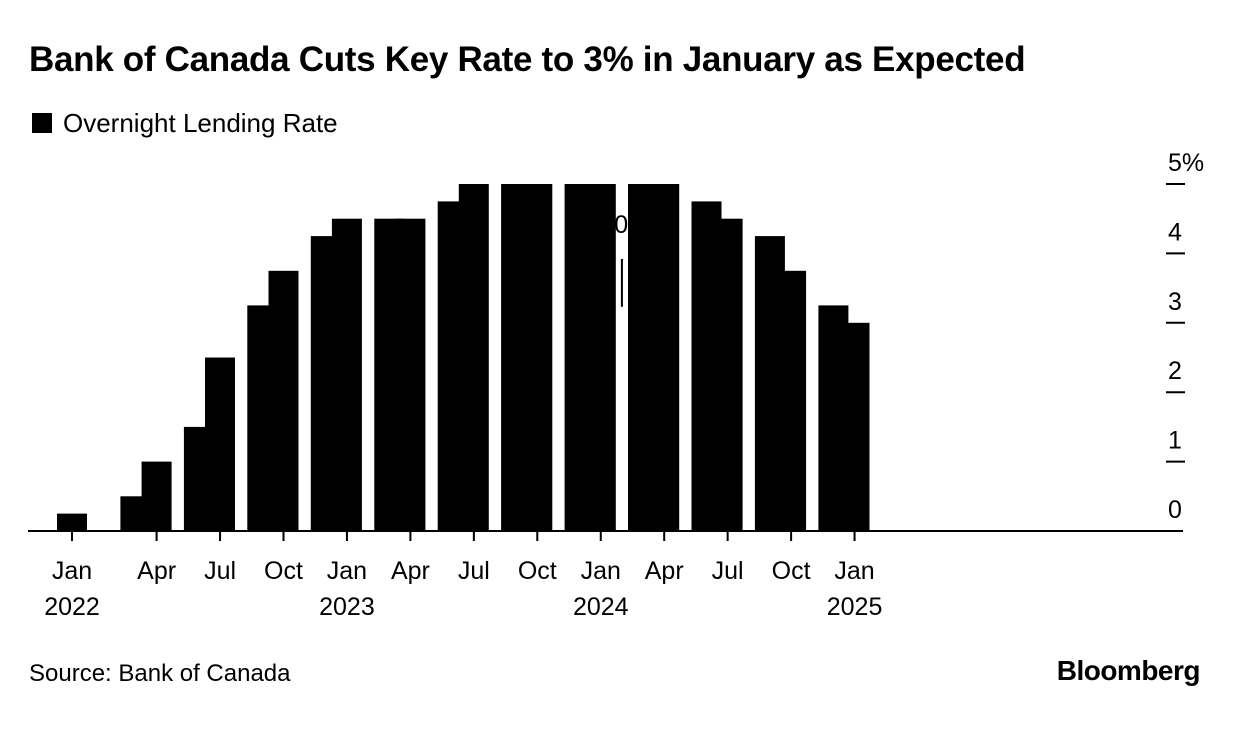 The height and width of the screenshot is (732, 1240). I want to click on x-tick-label-2023-10: Oct, so click(537, 571).